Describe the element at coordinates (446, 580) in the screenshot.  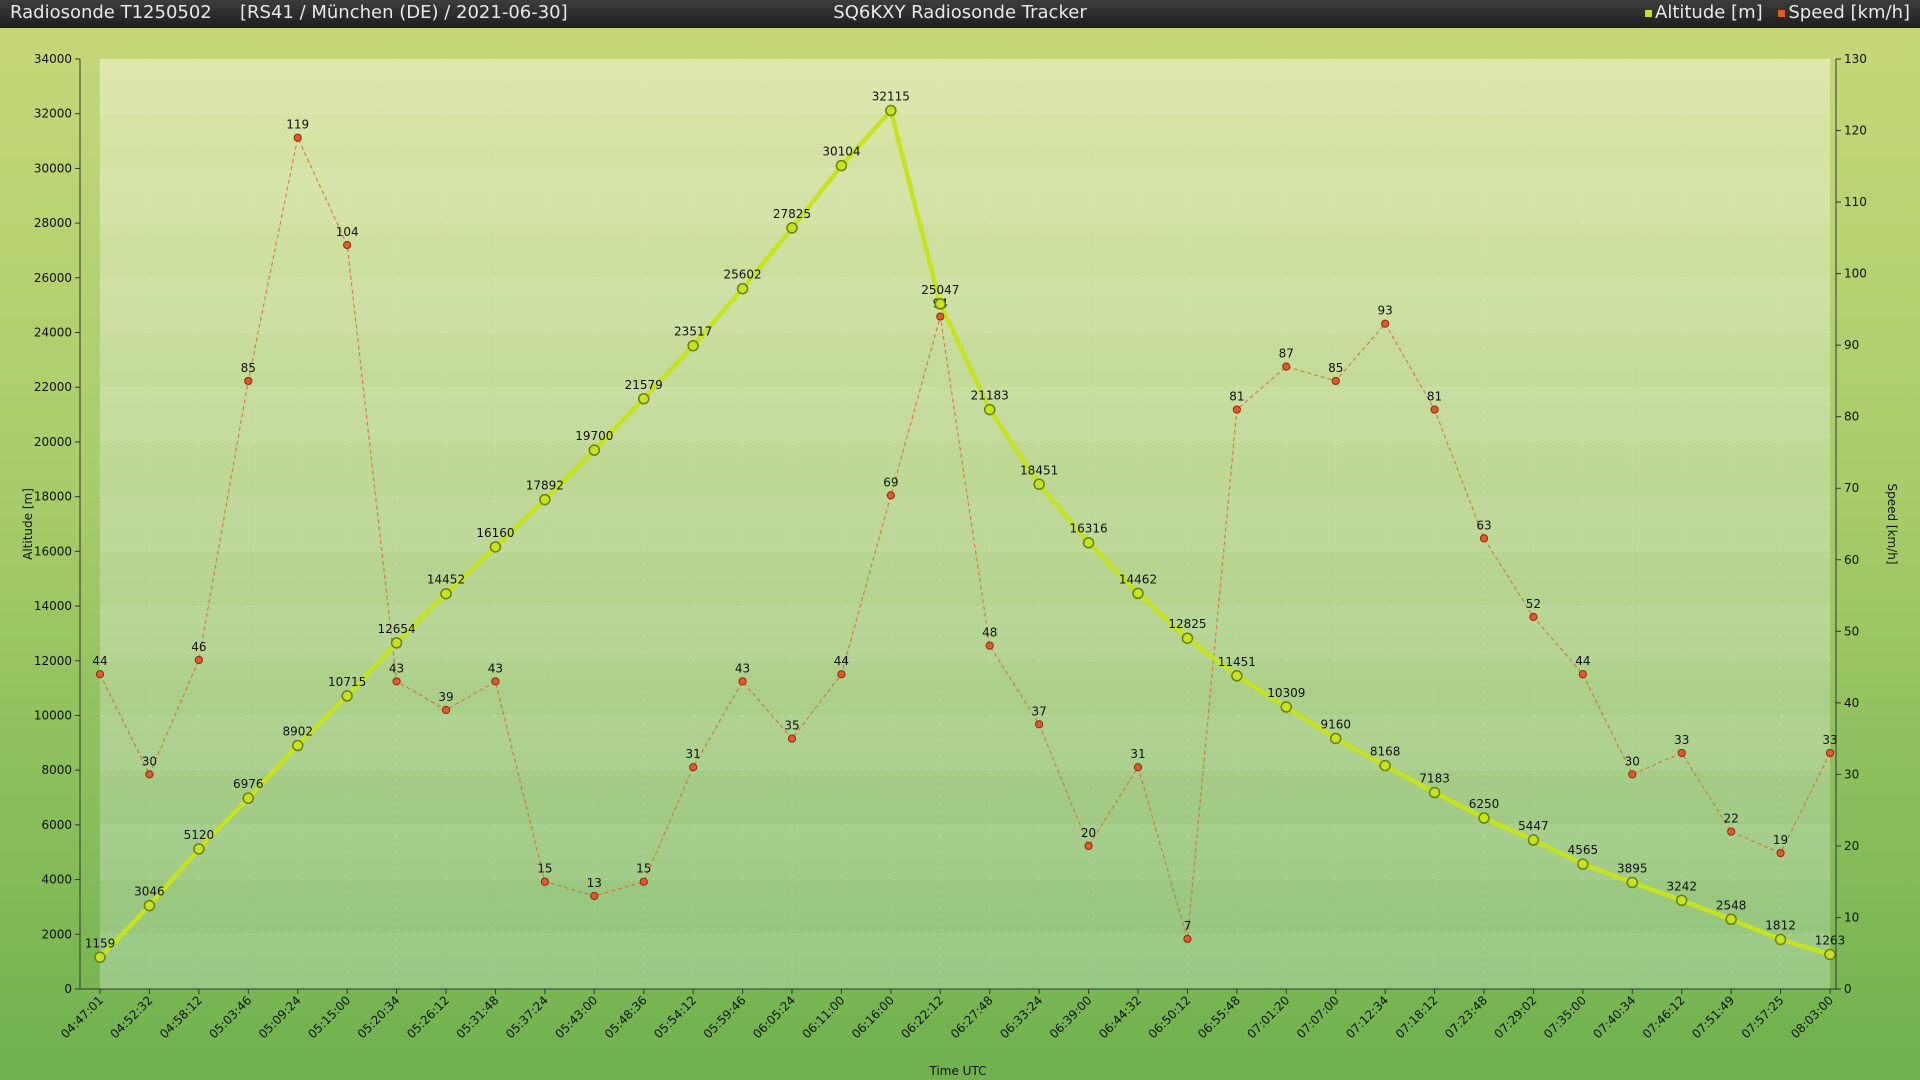
I see `altitude-label: 14452` at that location.